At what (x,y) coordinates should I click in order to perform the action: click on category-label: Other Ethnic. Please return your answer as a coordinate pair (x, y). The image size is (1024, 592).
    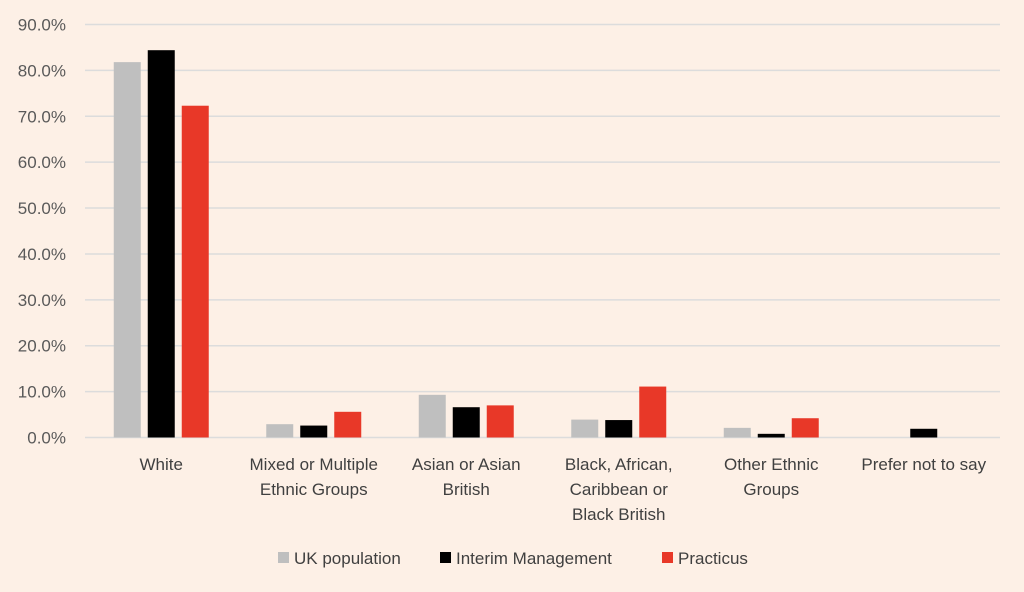
    Looking at the image, I should click on (771, 464).